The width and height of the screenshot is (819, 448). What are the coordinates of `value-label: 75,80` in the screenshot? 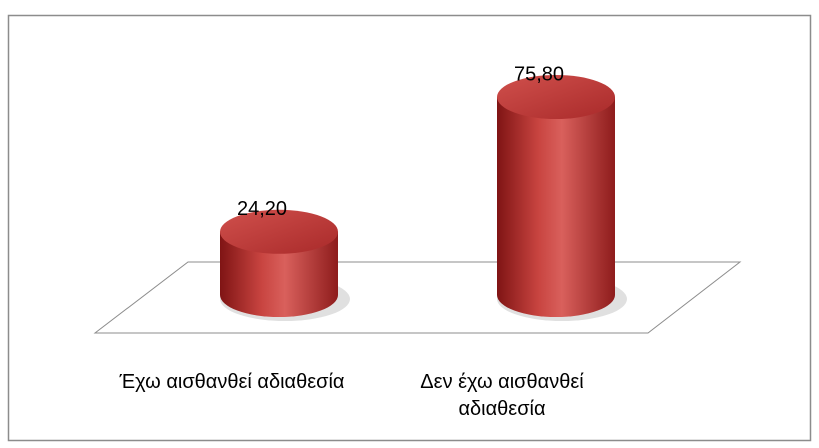 It's located at (539, 74).